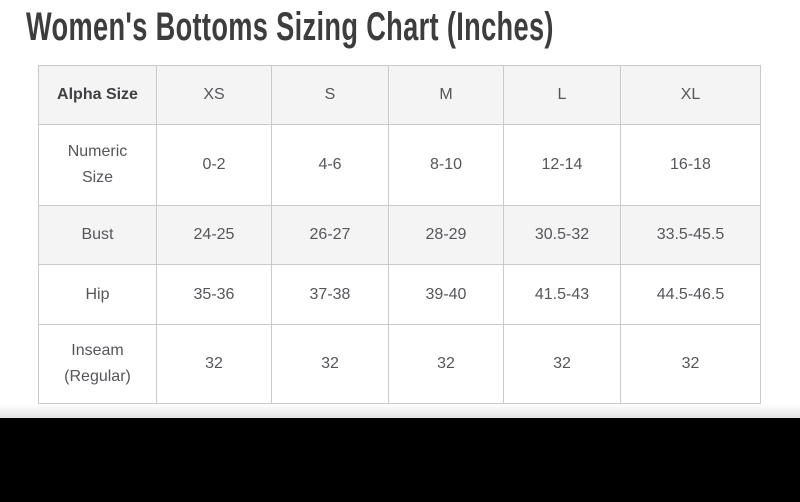  I want to click on cell-bust-l: 30.5-32, so click(562, 235).